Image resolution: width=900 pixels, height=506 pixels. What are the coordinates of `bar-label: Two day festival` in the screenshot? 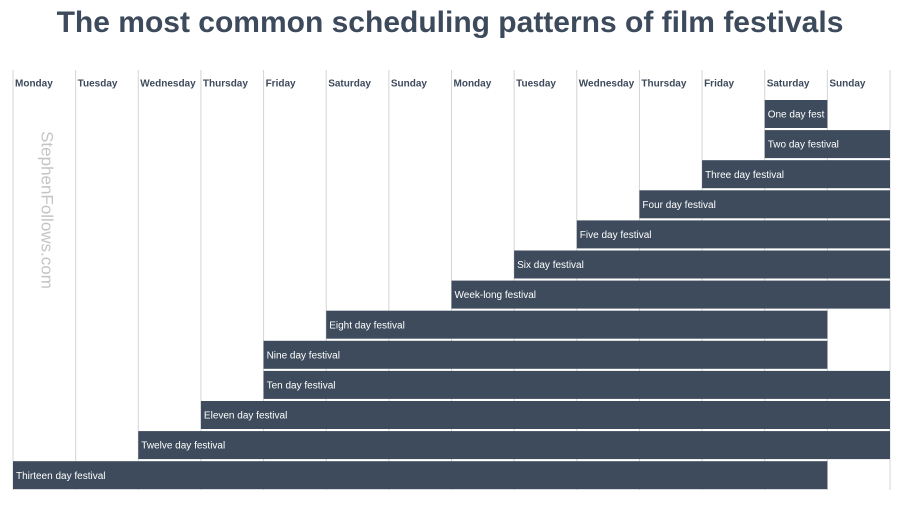 It's located at (803, 145).